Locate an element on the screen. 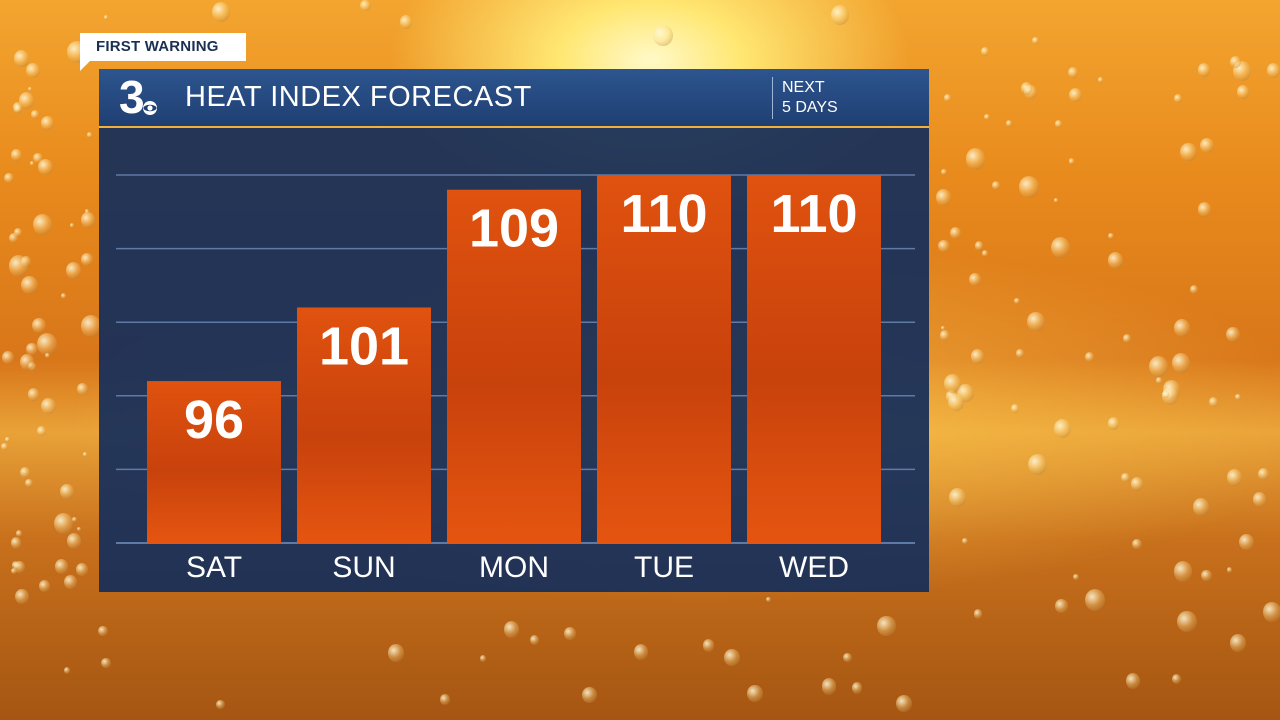 This screenshot has height=720, width=1280. data-label-mon: 109 is located at coordinates (514, 229).